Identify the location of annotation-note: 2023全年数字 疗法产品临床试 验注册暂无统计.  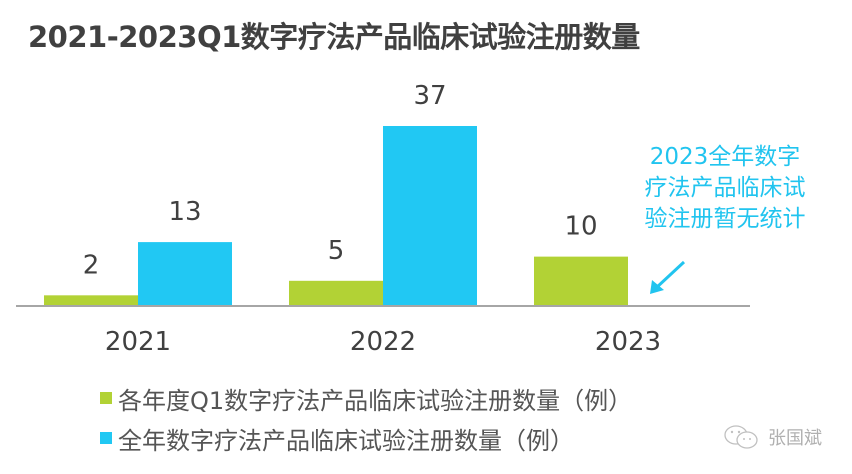
(725, 188).